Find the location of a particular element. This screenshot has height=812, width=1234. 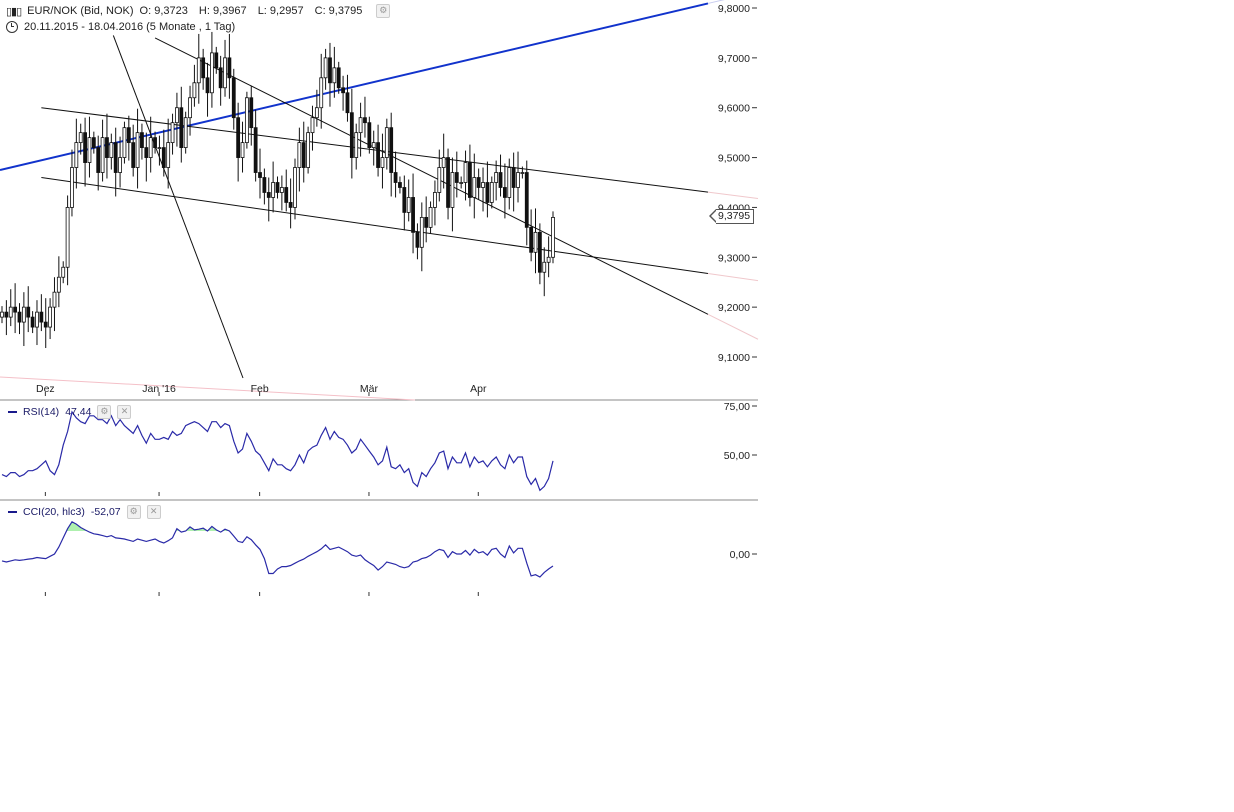

rsi-swatch is located at coordinates (12, 412).